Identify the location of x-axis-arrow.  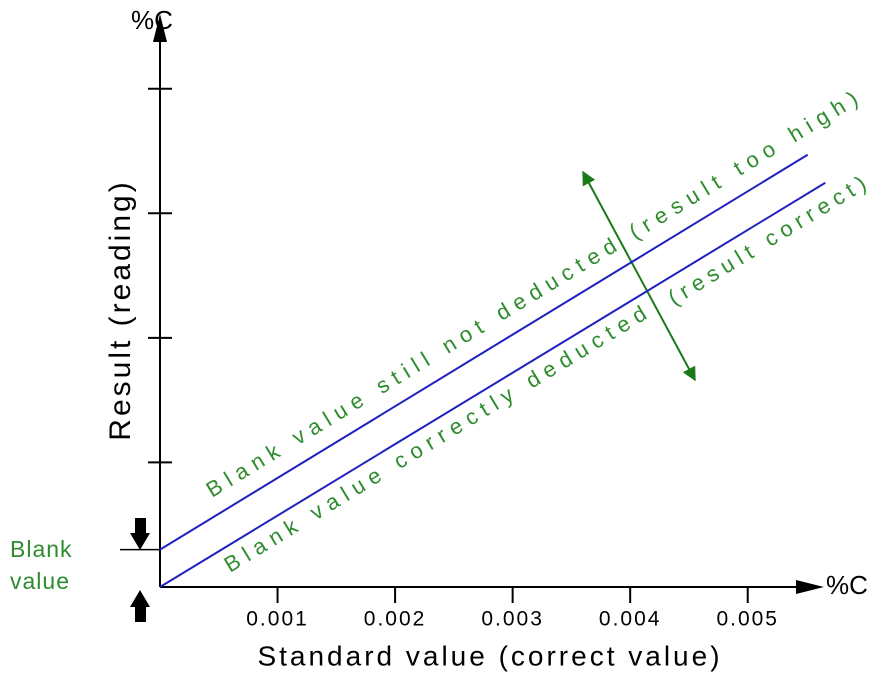
(810, 587).